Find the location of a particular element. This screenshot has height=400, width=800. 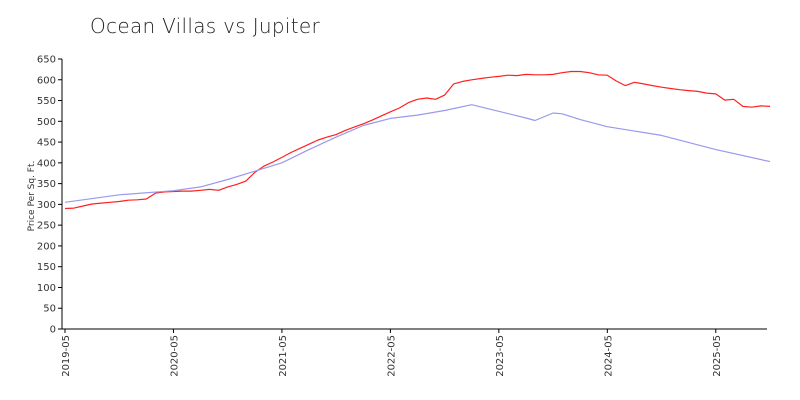

x-tick-label: 2024-05 is located at coordinates (608, 356).